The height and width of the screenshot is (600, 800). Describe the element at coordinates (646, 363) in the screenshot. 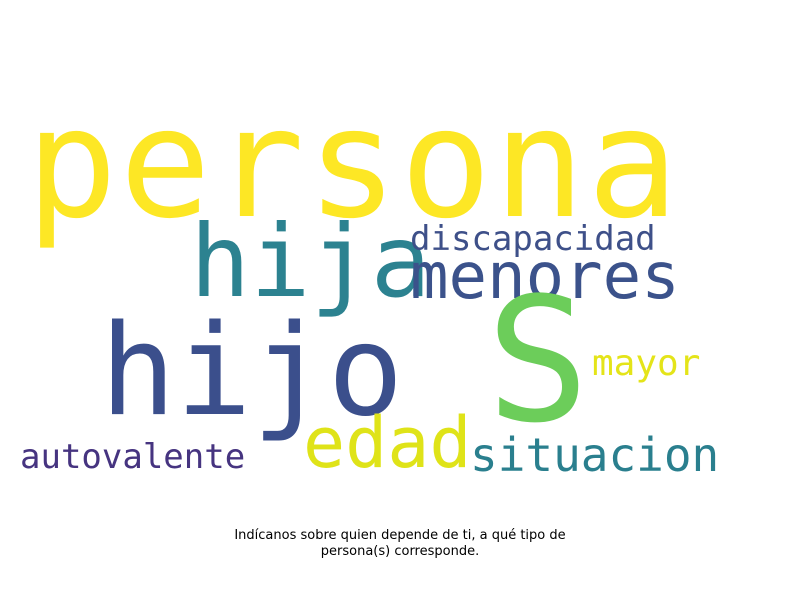

I see `word-mayor: mayor` at that location.